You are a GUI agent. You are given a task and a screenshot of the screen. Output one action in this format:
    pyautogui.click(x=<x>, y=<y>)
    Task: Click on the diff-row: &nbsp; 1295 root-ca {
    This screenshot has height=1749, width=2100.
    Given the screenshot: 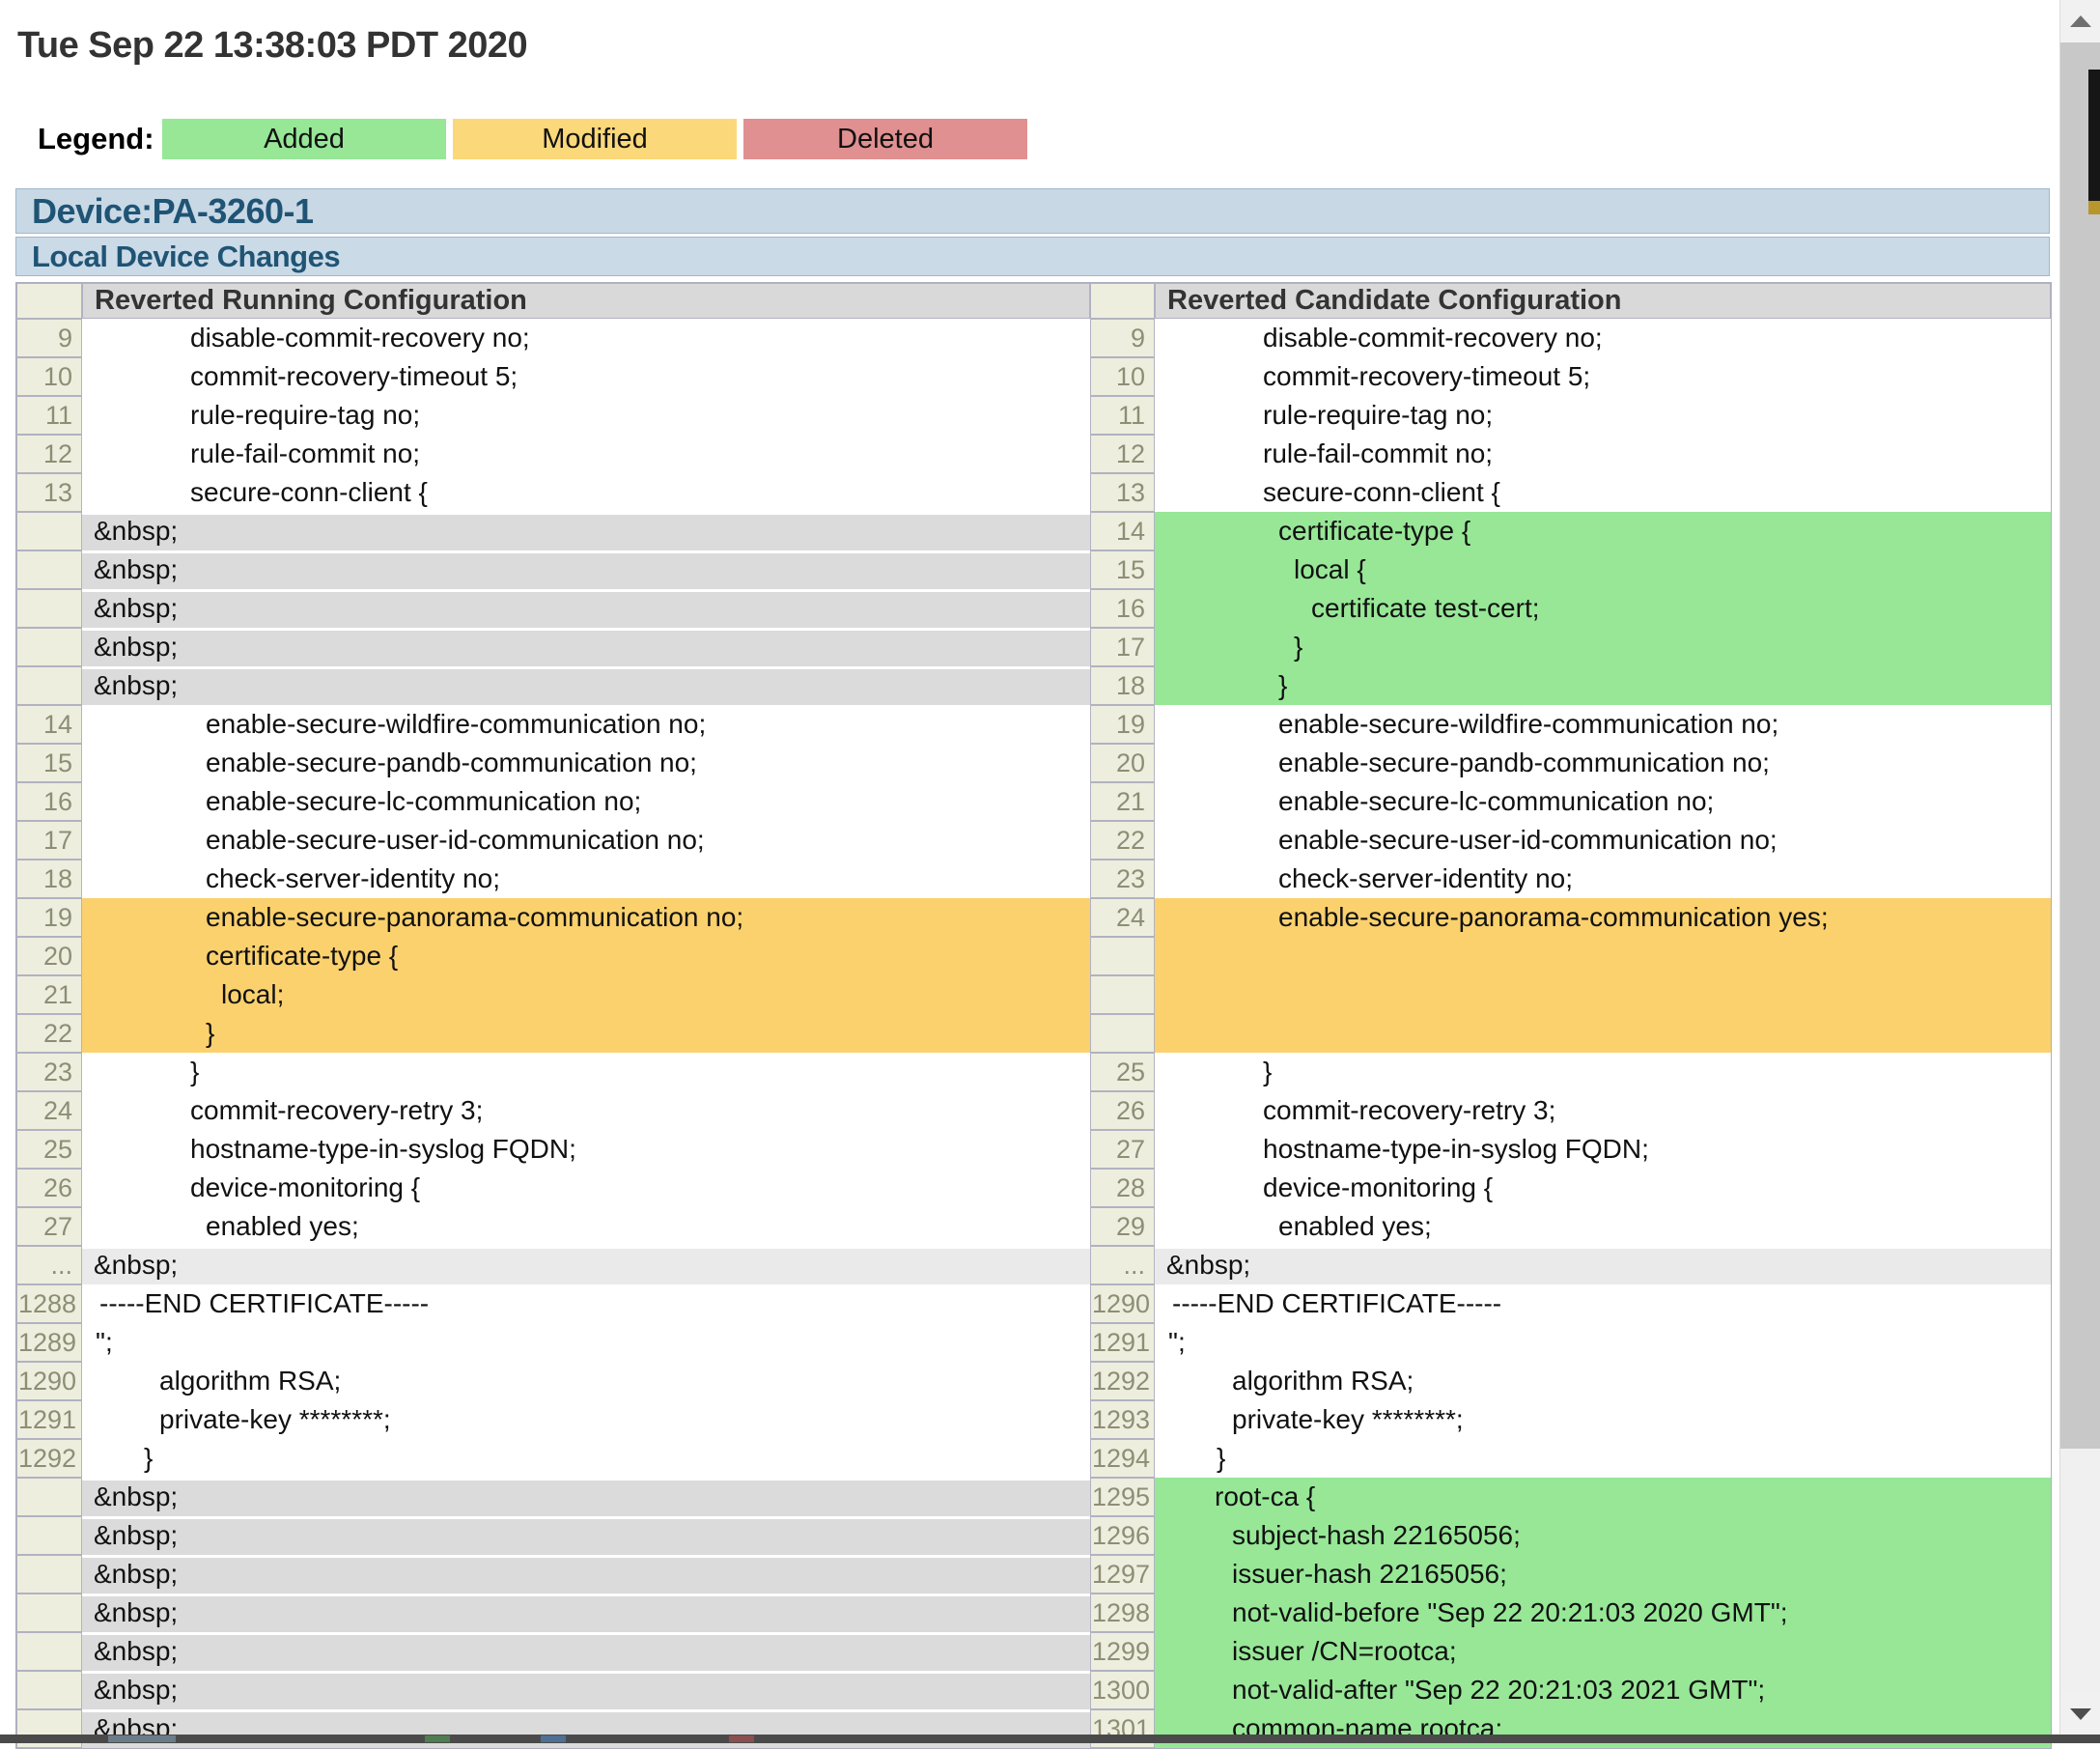 What is the action you would take?
    pyautogui.click(x=1034, y=1497)
    